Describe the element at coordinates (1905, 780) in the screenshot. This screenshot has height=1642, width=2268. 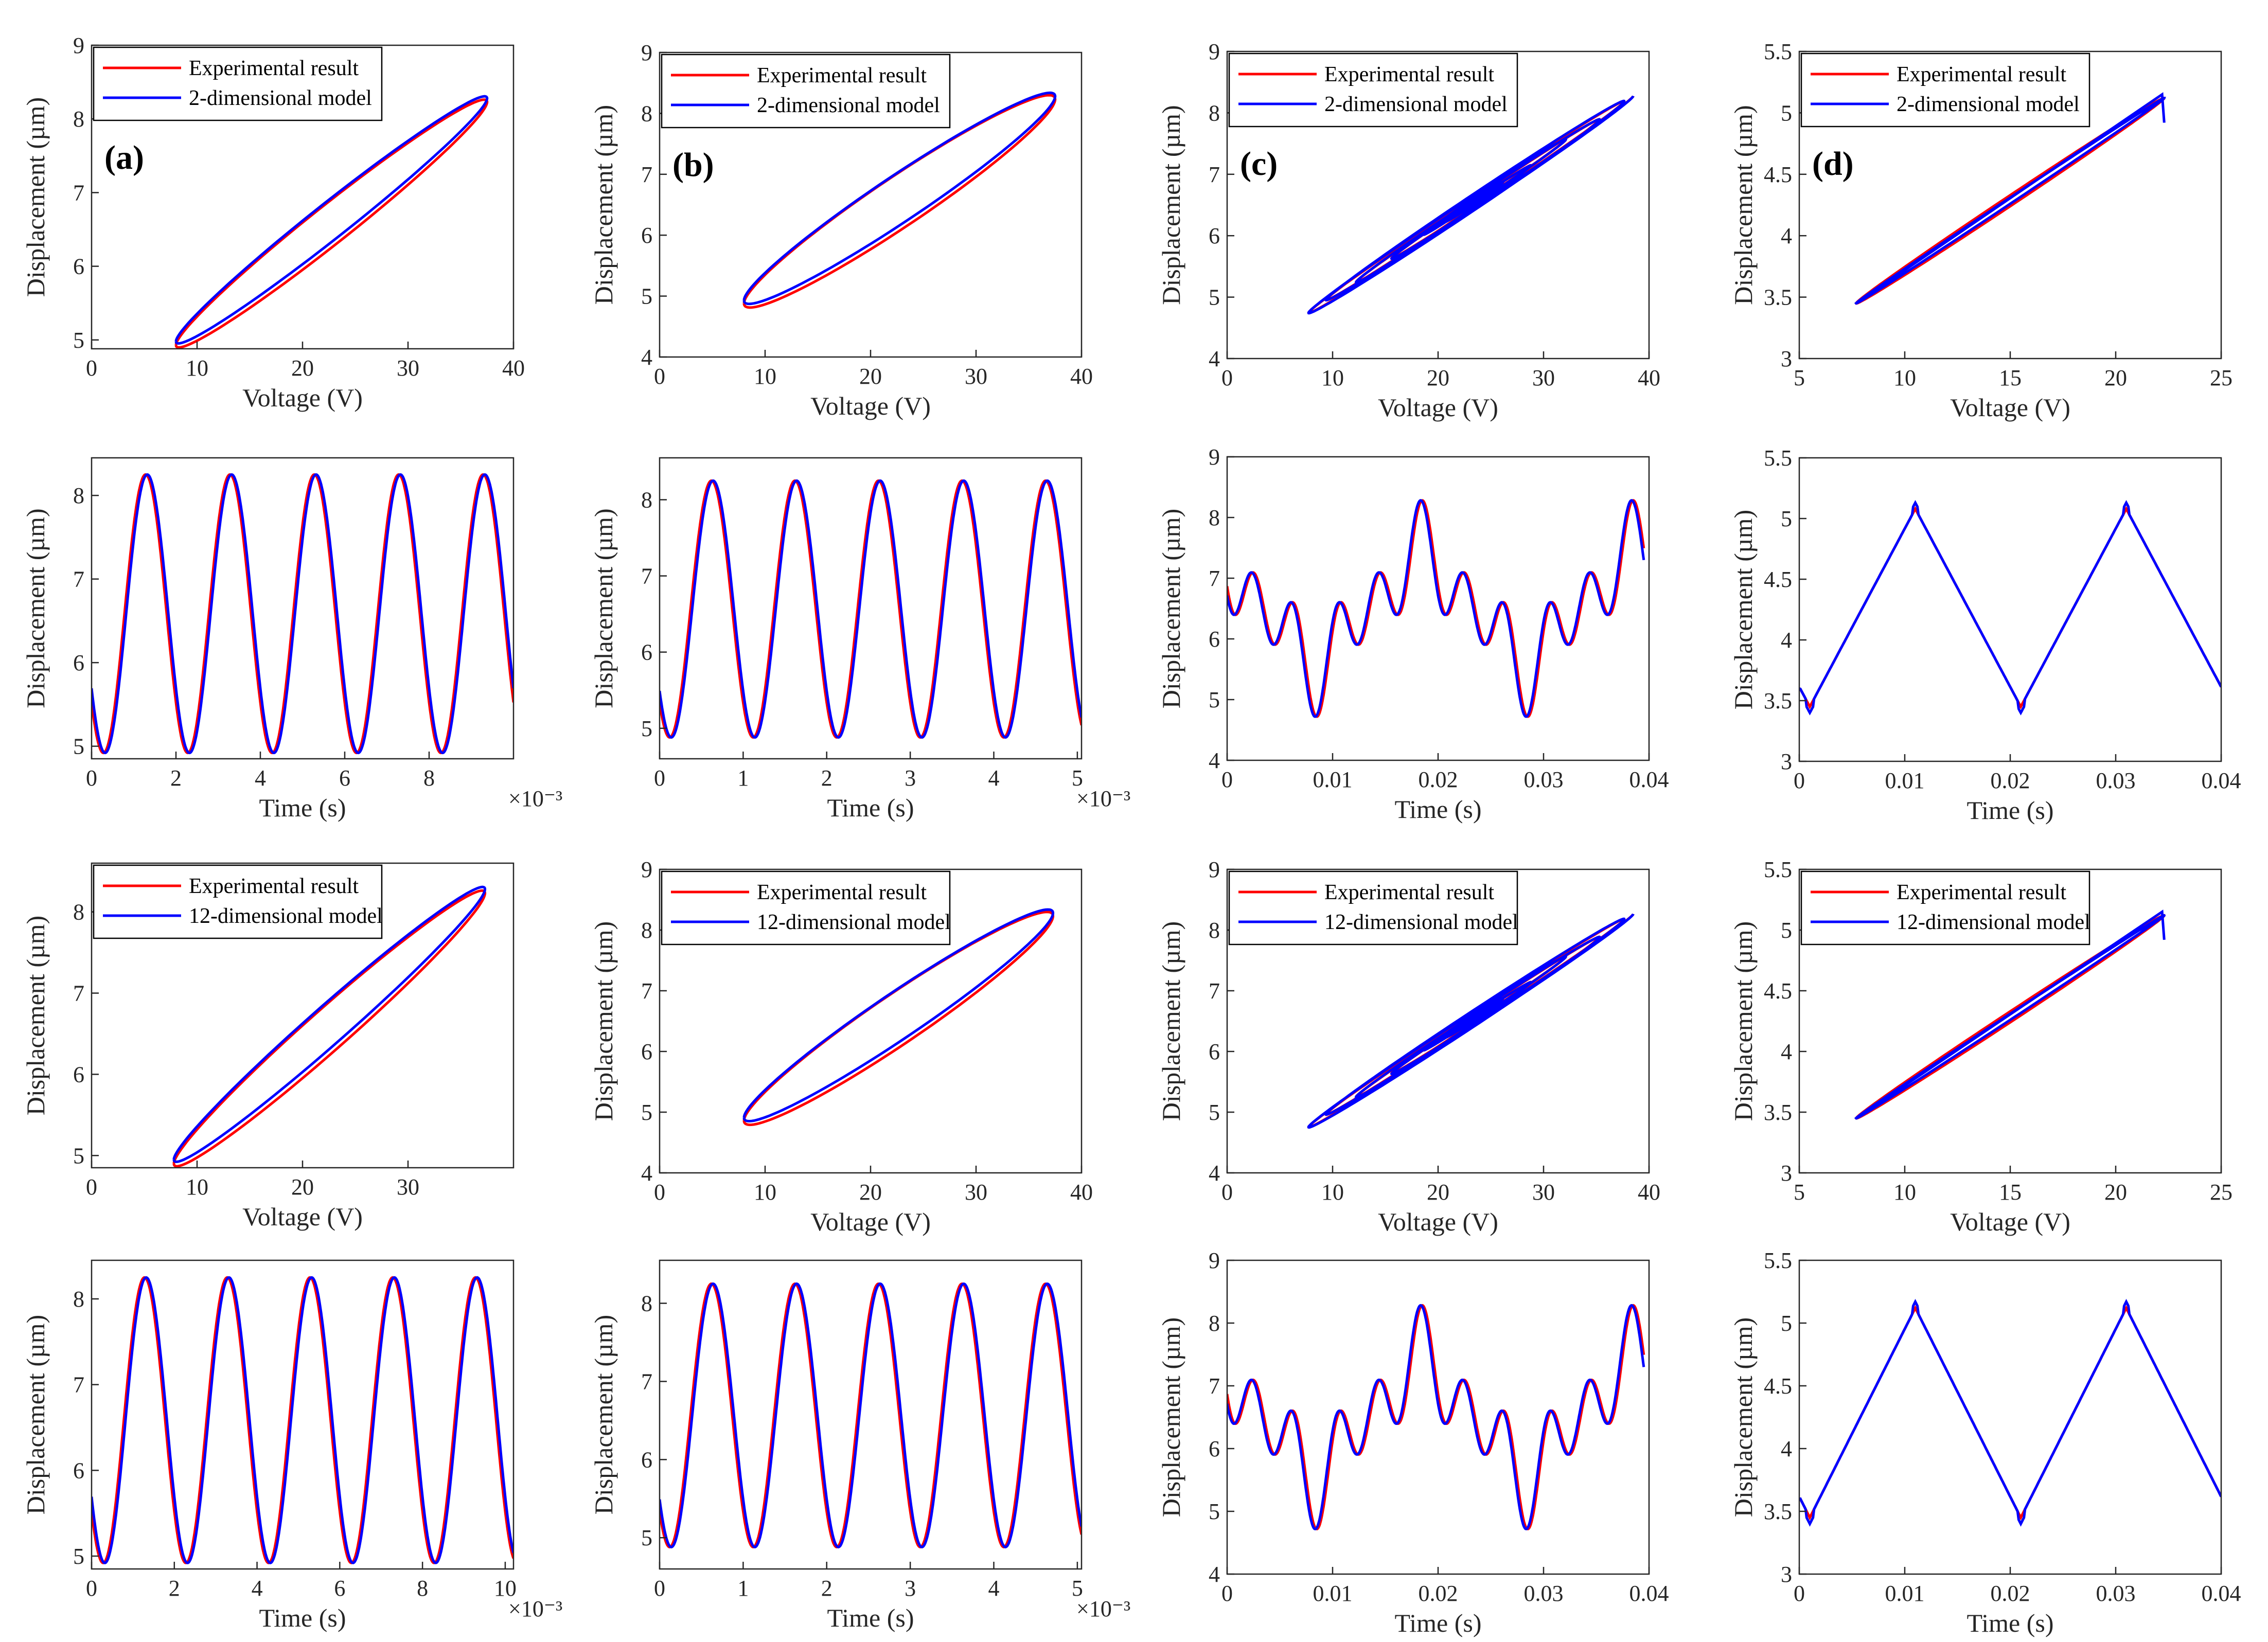
I see `x-tick-label: 0.01` at that location.